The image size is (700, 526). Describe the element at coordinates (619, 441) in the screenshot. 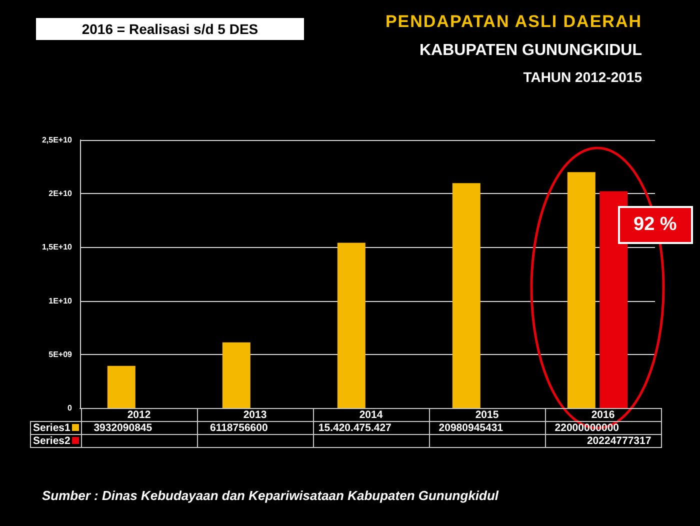

I see `data-label: 20224777317` at that location.